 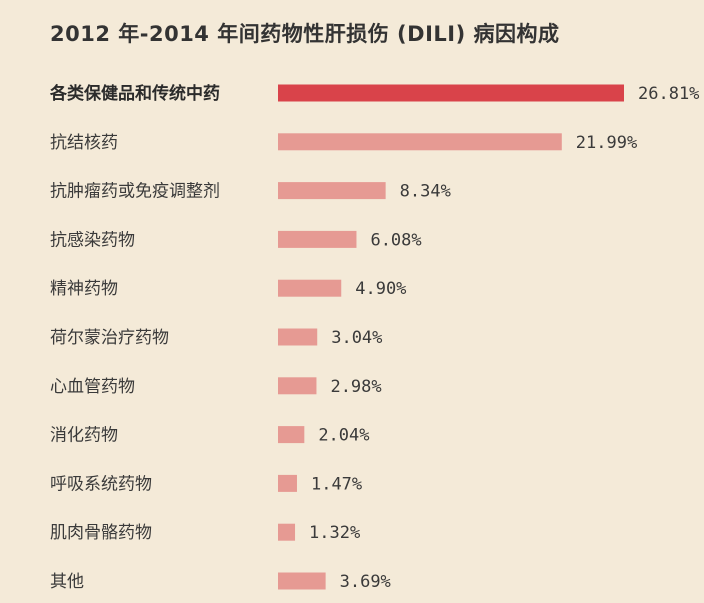 What do you see at coordinates (84, 289) in the screenshot?
I see `category-label: 精神药物` at bounding box center [84, 289].